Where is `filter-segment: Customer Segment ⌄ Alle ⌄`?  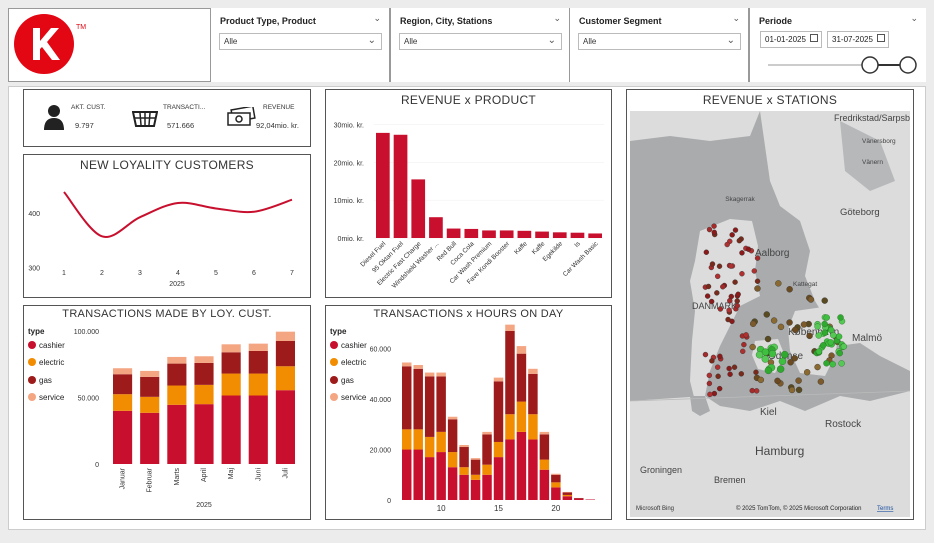
filter-segment: Customer Segment ⌄ Alle ⌄ is located at coordinates (659, 45).